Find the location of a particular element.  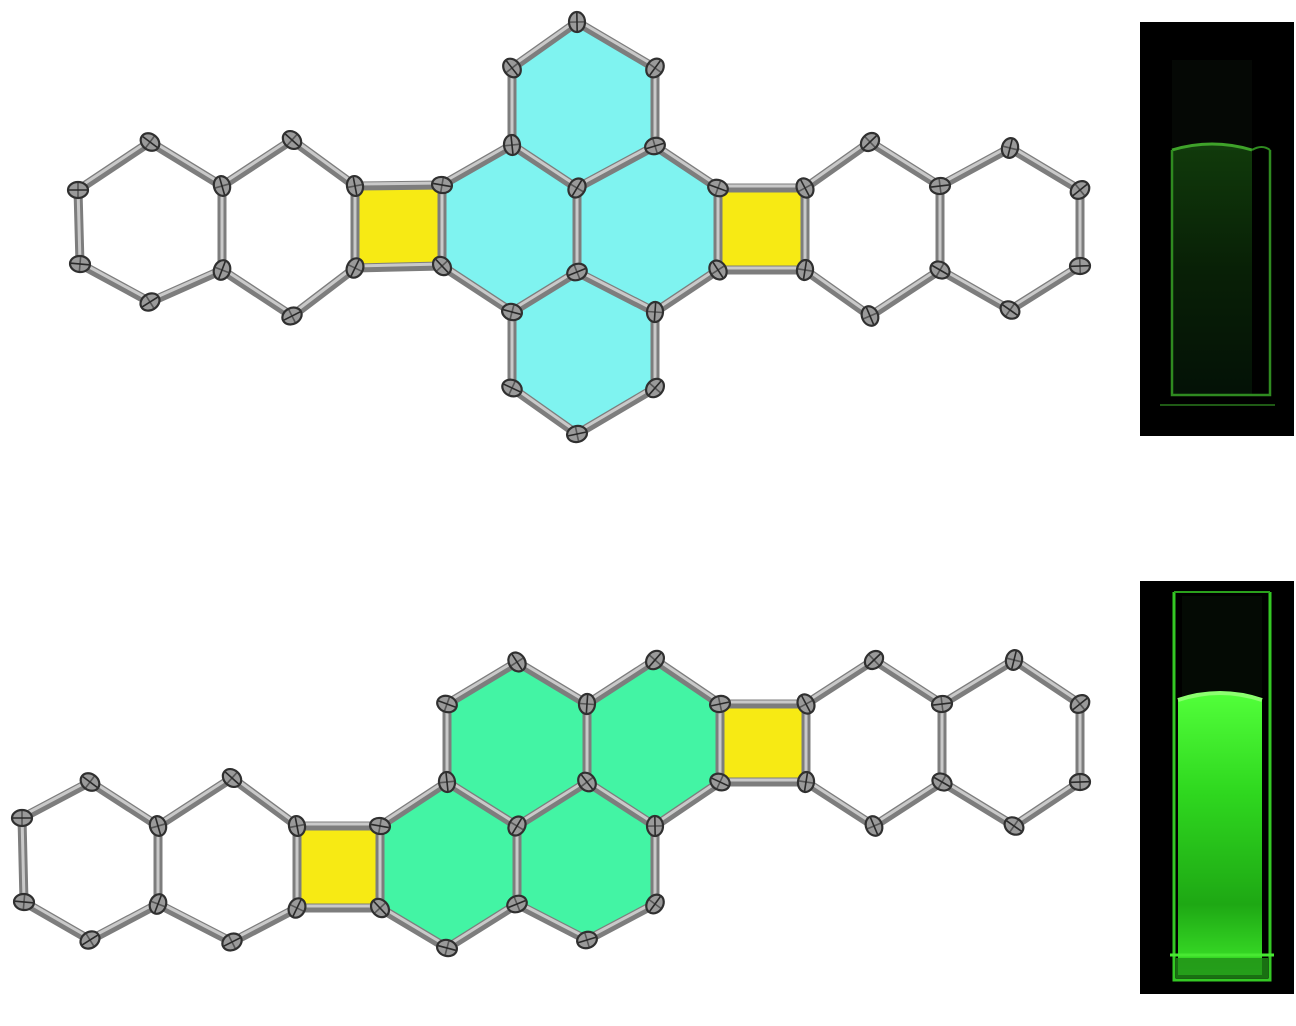

bottom-cuvette-photo is located at coordinates (1217, 787).